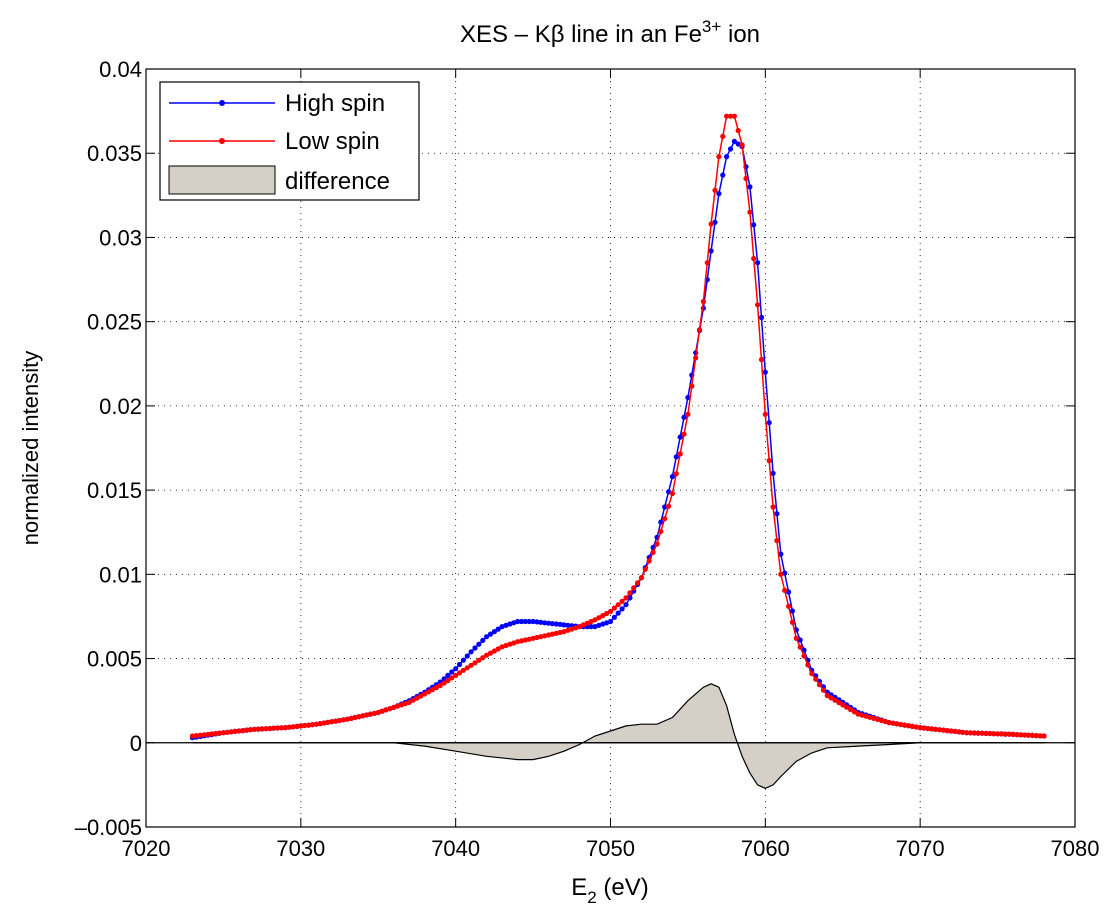 This screenshot has width=1112, height=916. What do you see at coordinates (279, 180) in the screenshot?
I see `legend-entry-difference: difference` at bounding box center [279, 180].